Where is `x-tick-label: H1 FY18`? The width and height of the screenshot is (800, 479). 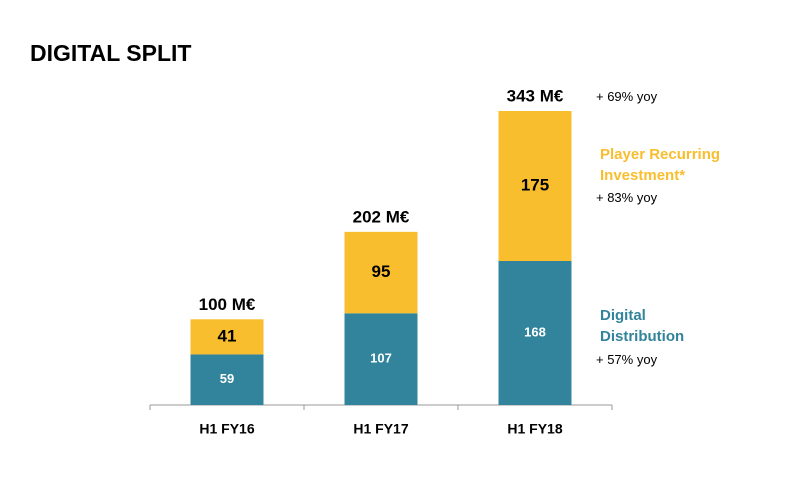
x-tick-label: H1 FY18 is located at coordinates (534, 429).